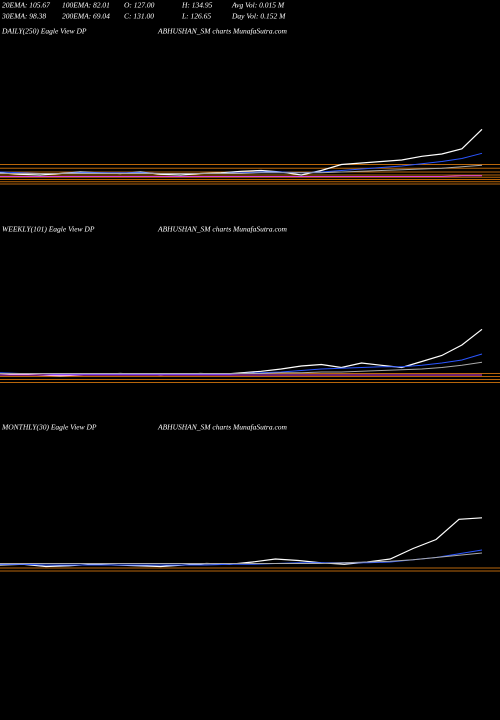 This screenshot has height=720, width=500. I want to click on panel-title: DAILY(250) Eagle View DP, so click(44, 31).